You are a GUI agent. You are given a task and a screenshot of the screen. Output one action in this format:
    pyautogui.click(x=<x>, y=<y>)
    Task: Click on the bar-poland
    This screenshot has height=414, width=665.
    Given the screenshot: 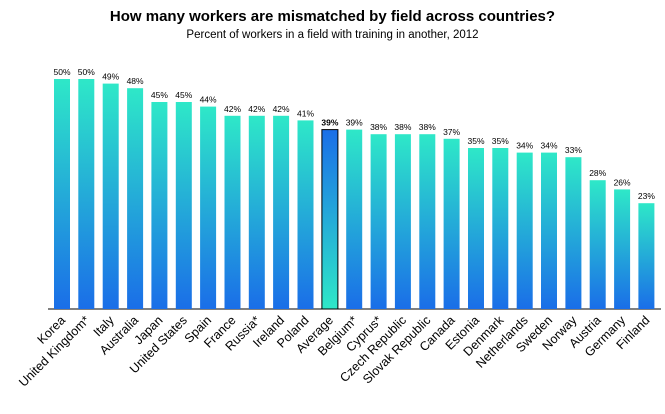 What is the action you would take?
    pyautogui.click(x=305, y=215)
    